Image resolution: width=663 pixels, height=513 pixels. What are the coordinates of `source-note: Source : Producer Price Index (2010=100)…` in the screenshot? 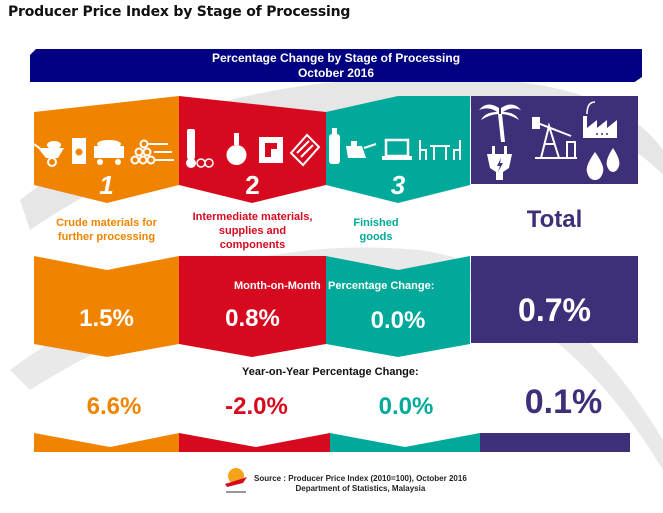 It's located at (360, 484).